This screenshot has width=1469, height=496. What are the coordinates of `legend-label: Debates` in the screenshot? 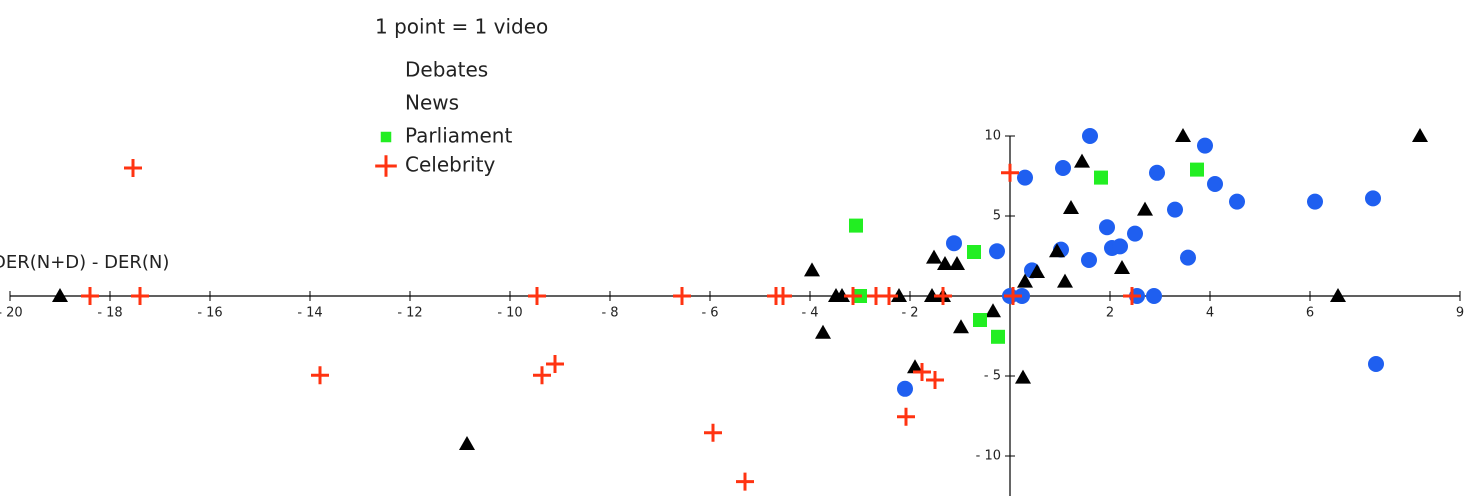 It's located at (446, 70).